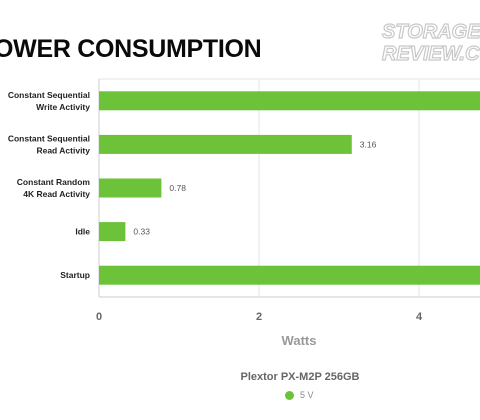 This screenshot has height=420, width=480. Describe the element at coordinates (75, 275) in the screenshot. I see `category-label: Startup` at that location.